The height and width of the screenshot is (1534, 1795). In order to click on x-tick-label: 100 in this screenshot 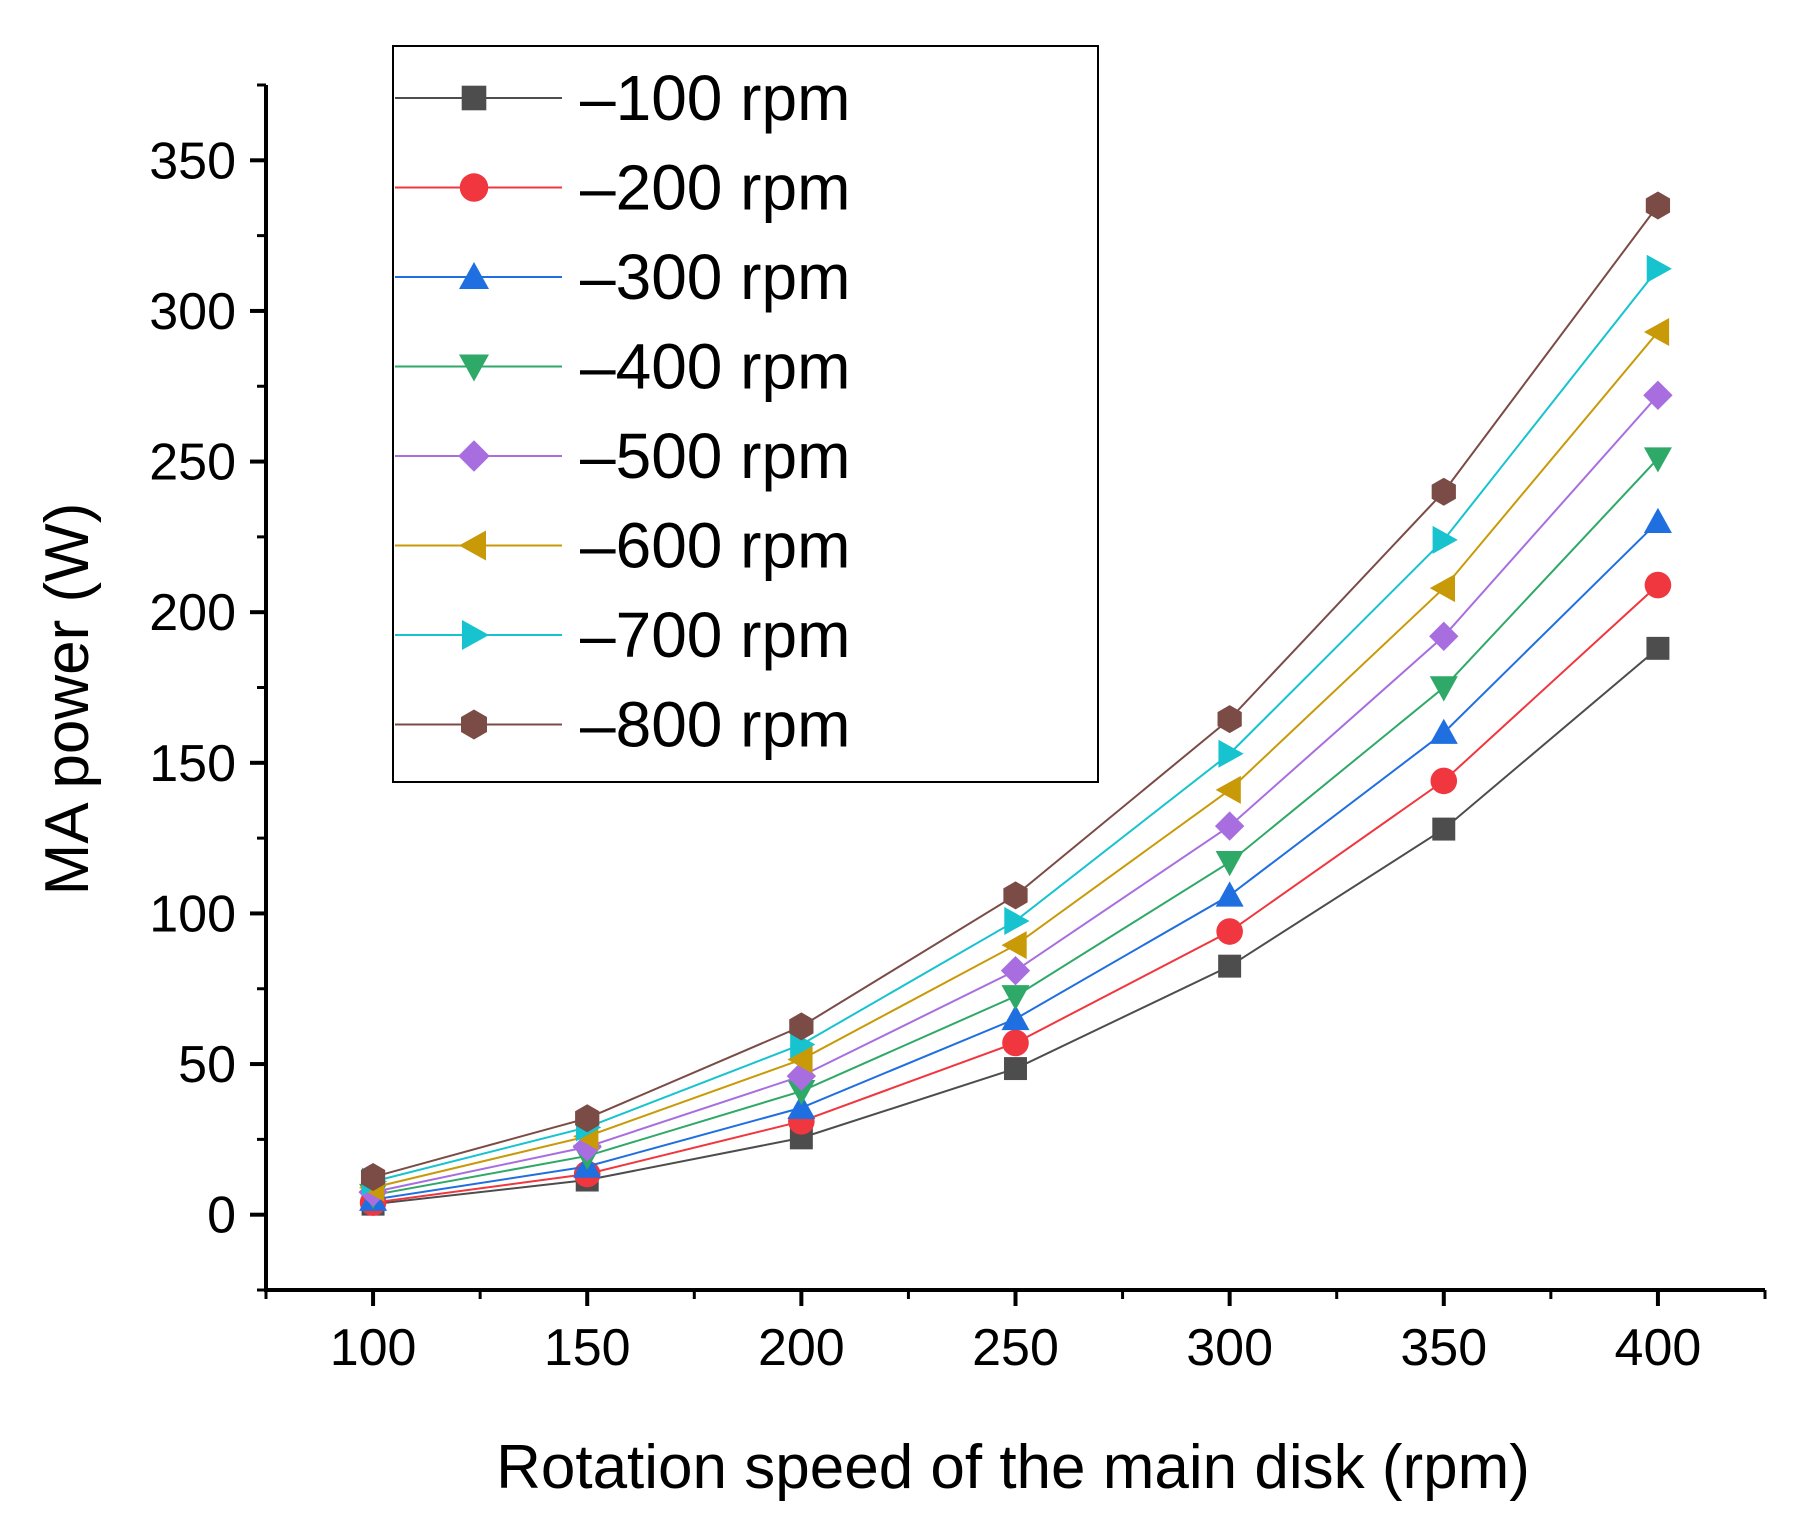, I will do `click(373, 1348)`.